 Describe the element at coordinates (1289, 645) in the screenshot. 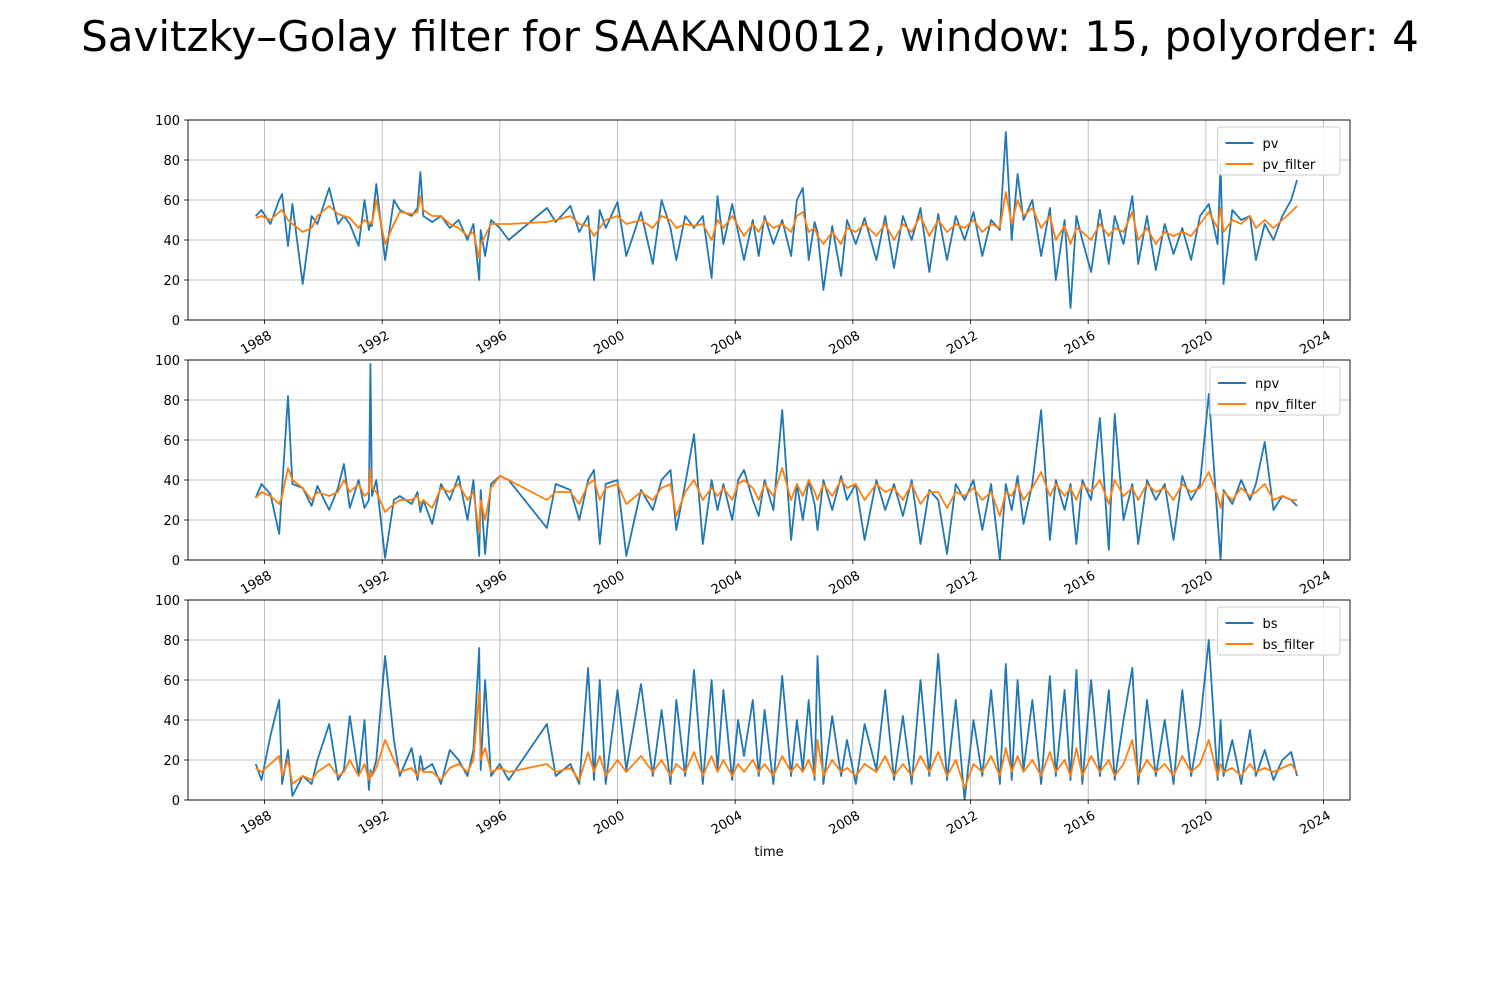

I see `legend-label: bs_filter` at that location.